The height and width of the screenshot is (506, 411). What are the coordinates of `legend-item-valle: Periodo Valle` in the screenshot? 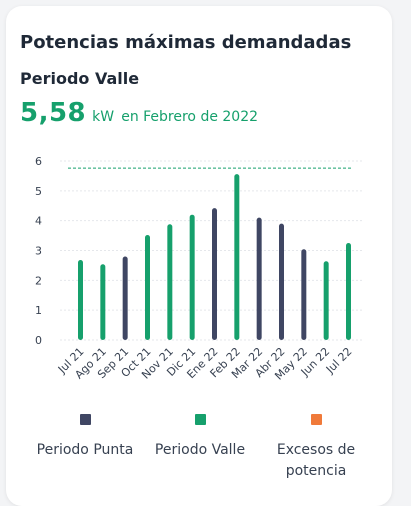 It's located at (200, 437).